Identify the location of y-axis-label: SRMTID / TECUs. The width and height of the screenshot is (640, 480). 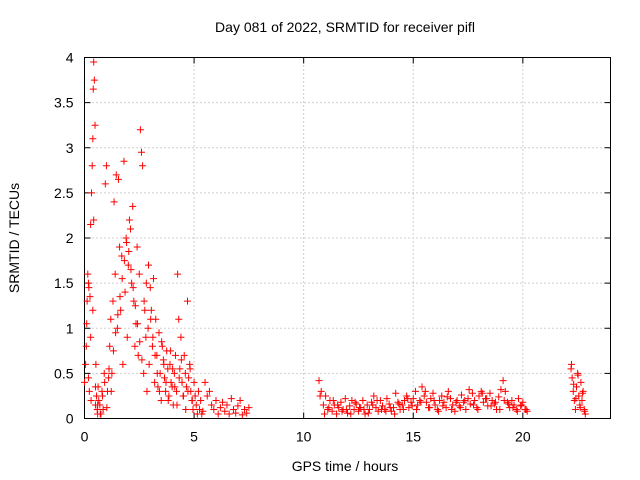
(14, 238).